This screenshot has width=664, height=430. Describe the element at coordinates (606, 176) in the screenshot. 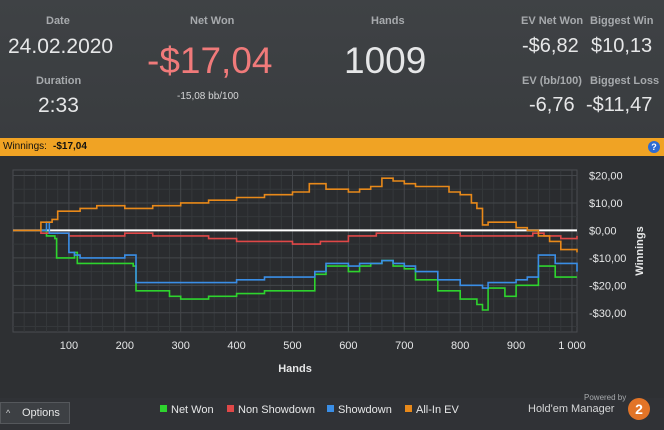

I see `y-tick-label: $20,00` at that location.